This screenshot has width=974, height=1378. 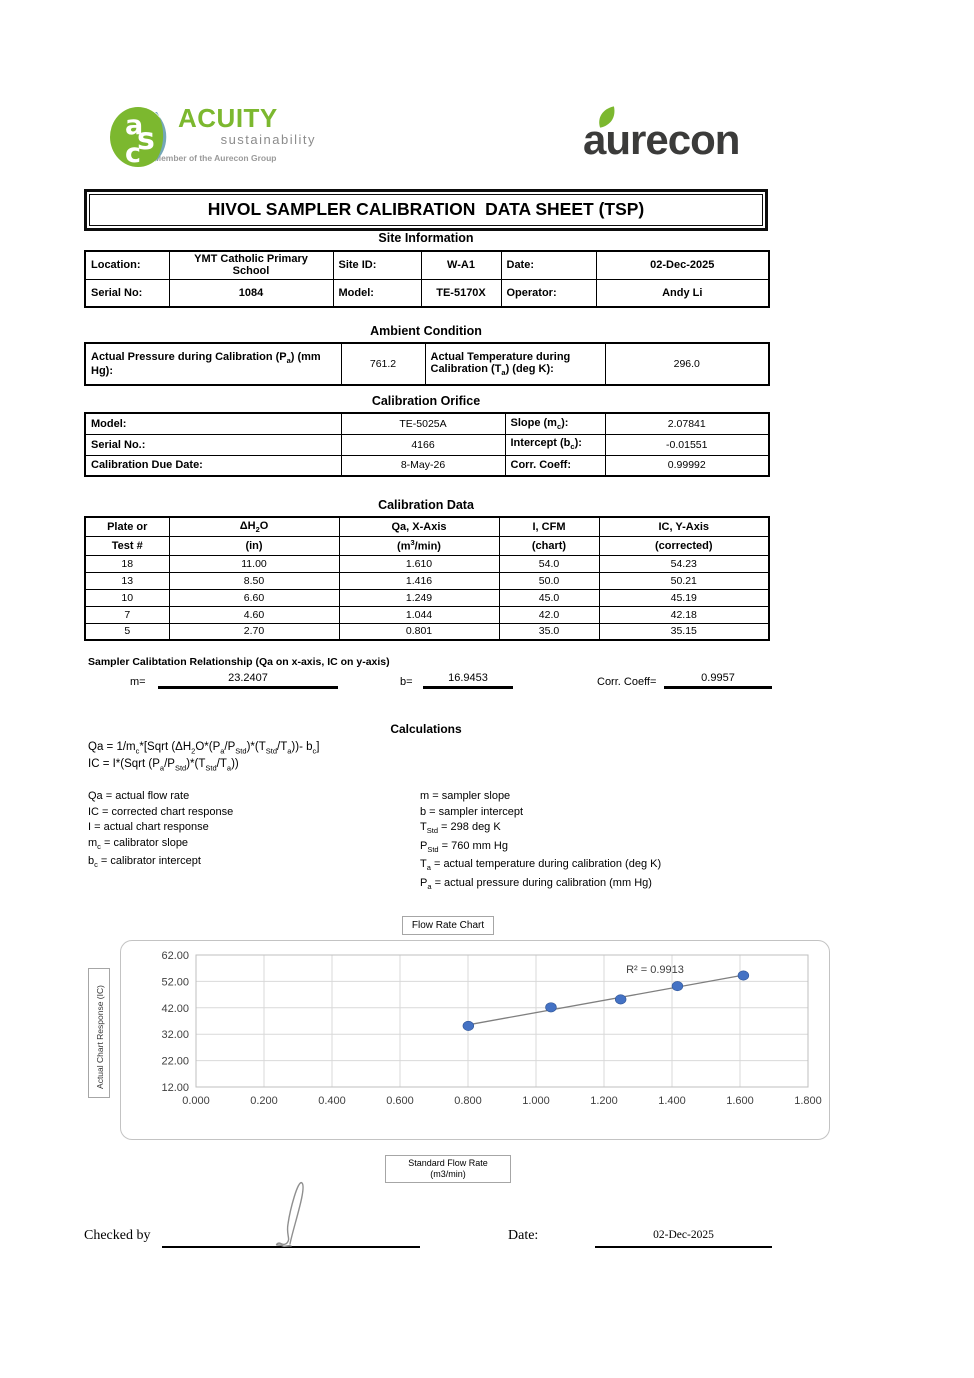 What do you see at coordinates (448, 925) in the screenshot?
I see `chart-title-box: Flow Rate Chart` at bounding box center [448, 925].